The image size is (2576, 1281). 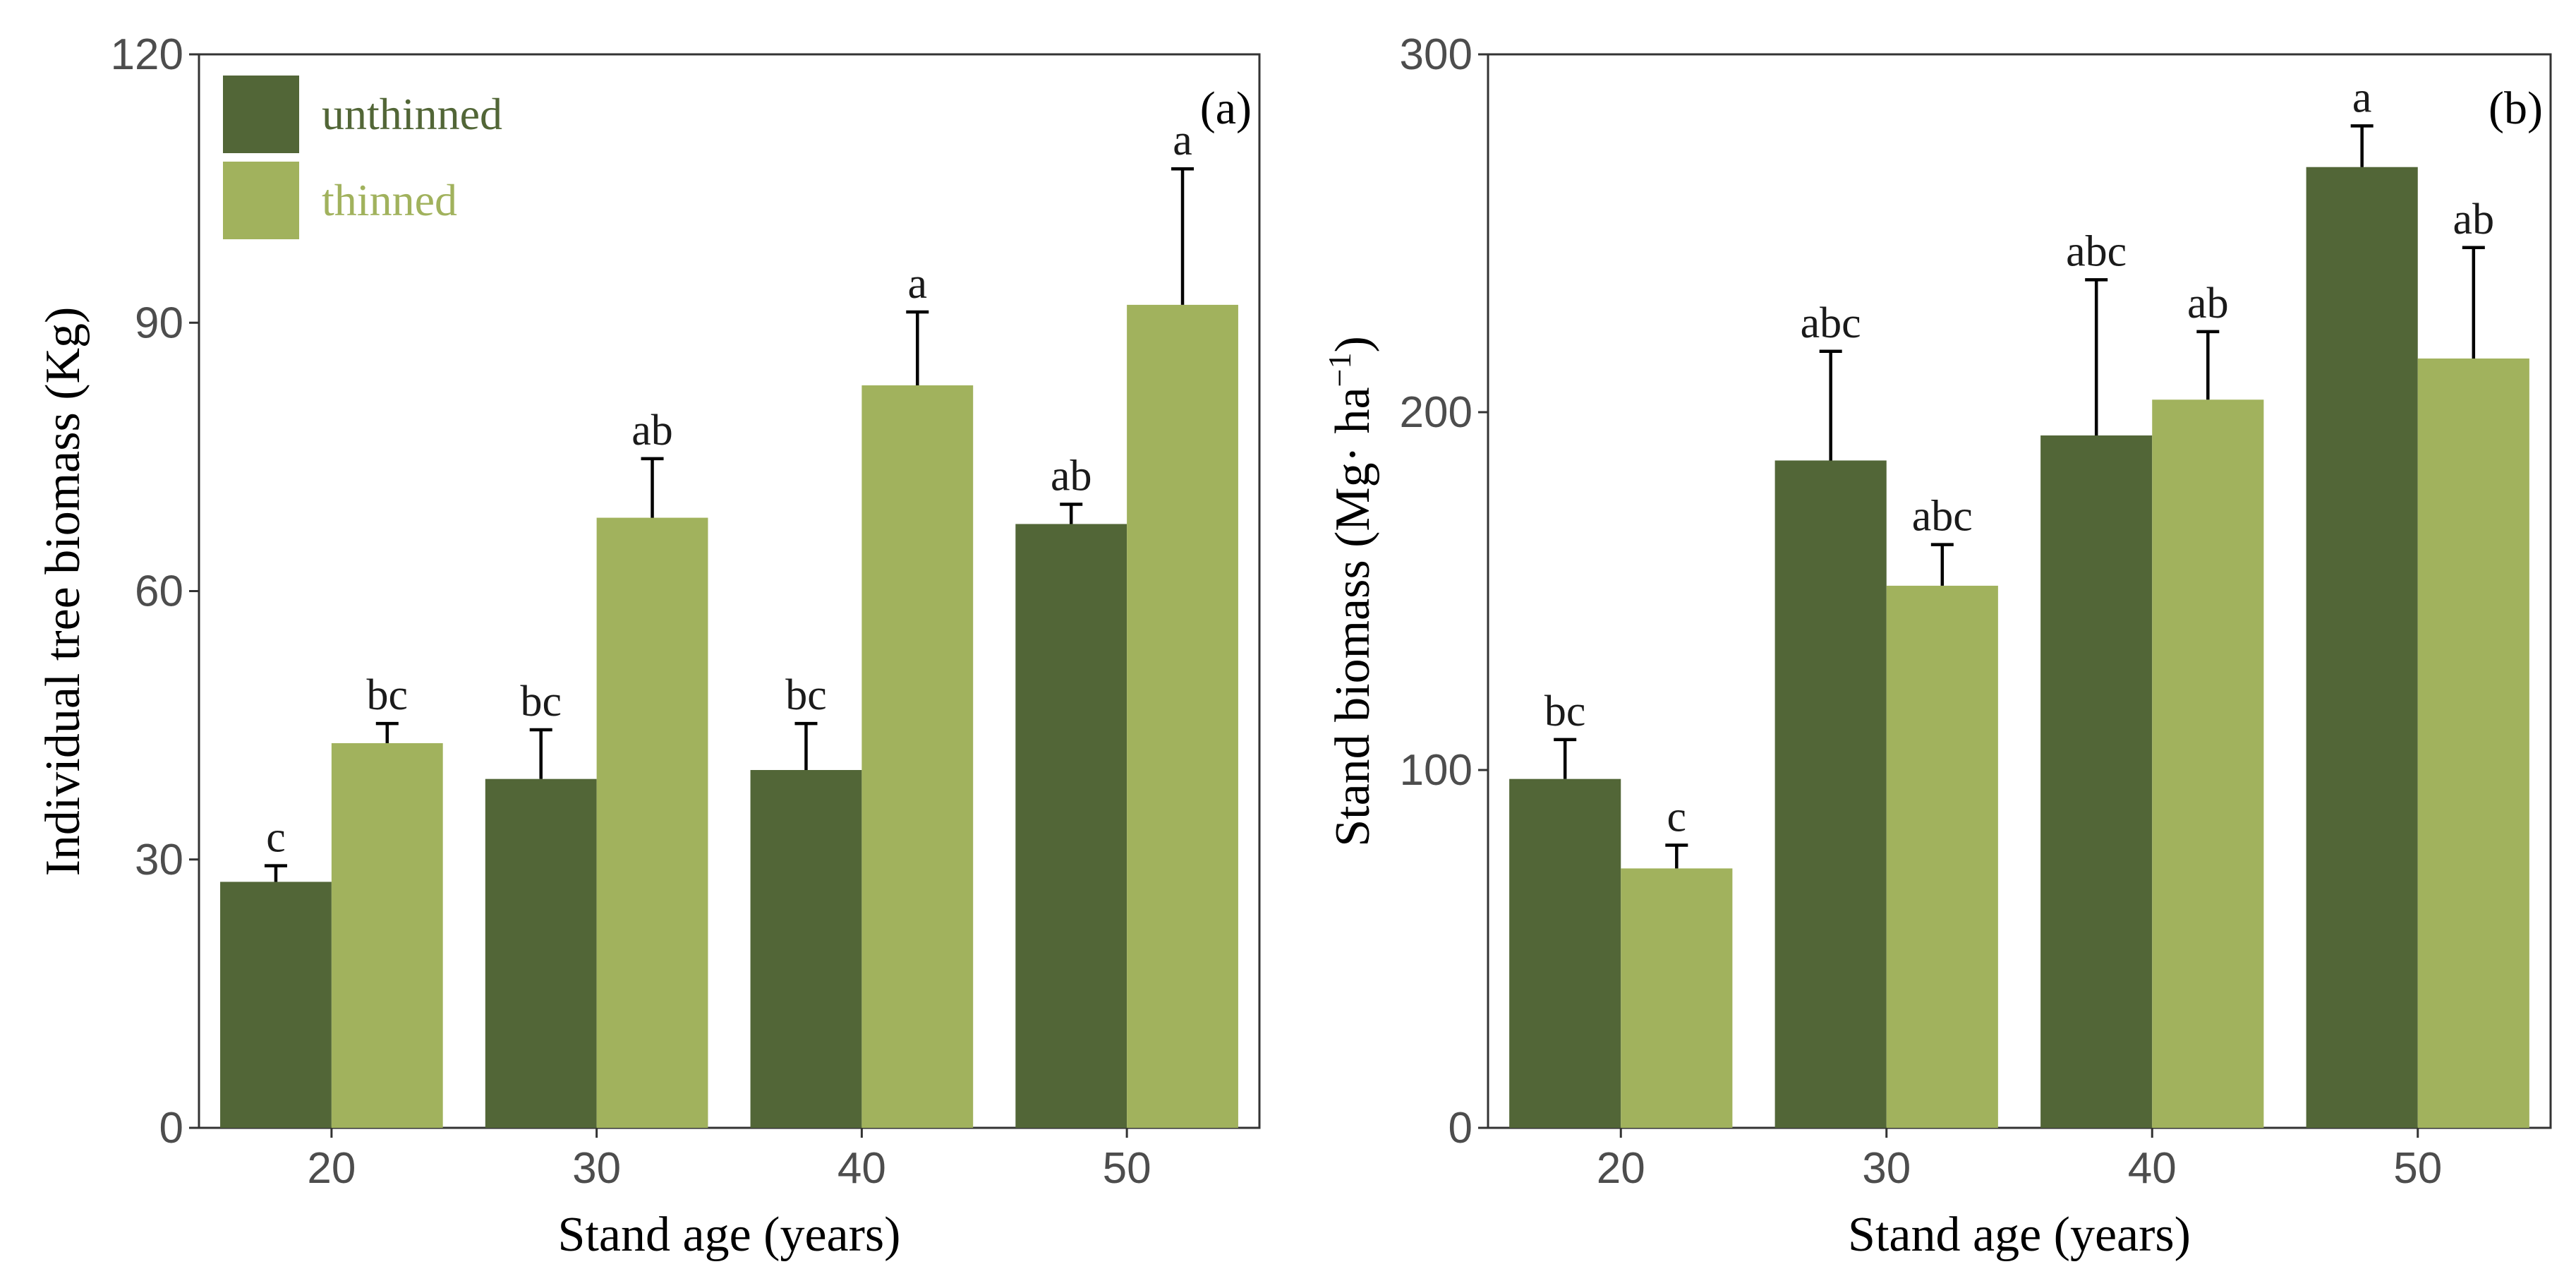 I want to click on y-tick-label: 300, so click(x=1437, y=54).